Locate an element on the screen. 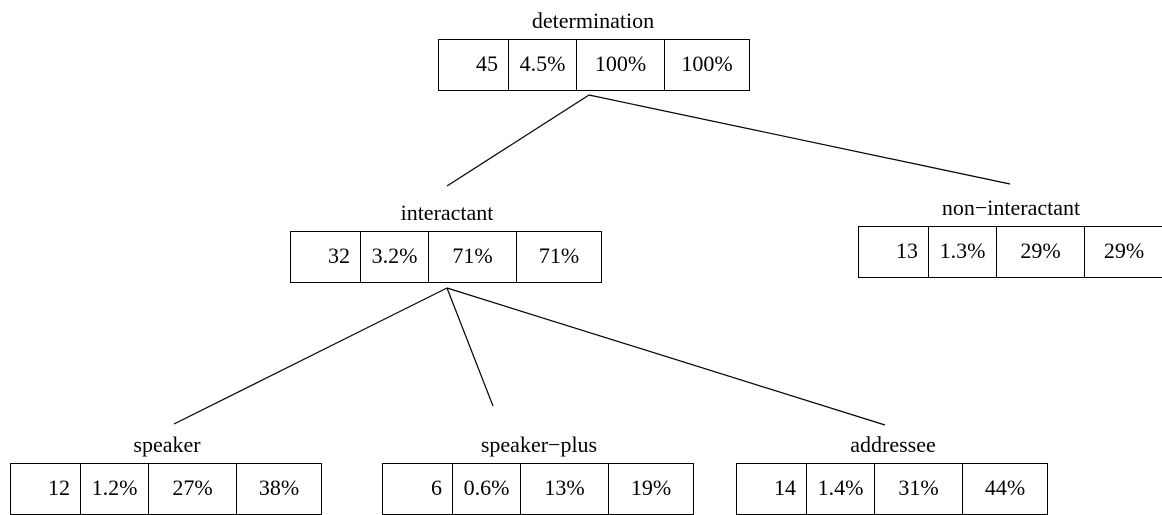 Image resolution: width=1162 pixels, height=515 pixels. percent-cell: 1.3% is located at coordinates (963, 252).